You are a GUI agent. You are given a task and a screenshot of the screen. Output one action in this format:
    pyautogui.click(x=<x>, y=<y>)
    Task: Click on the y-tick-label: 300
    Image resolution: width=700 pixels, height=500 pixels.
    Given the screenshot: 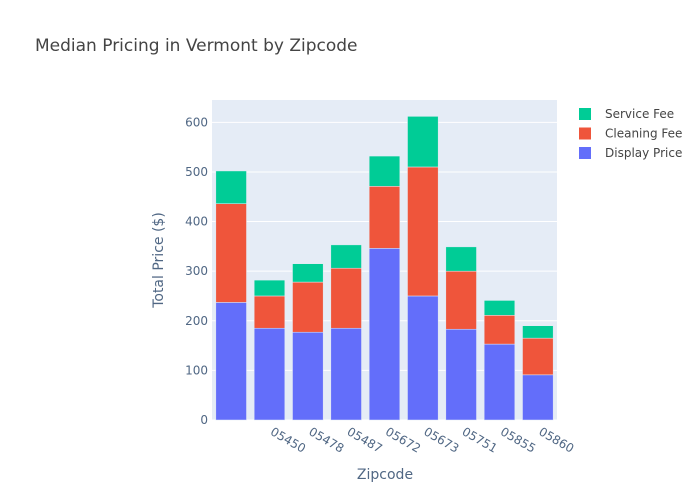 What is the action you would take?
    pyautogui.click(x=196, y=271)
    